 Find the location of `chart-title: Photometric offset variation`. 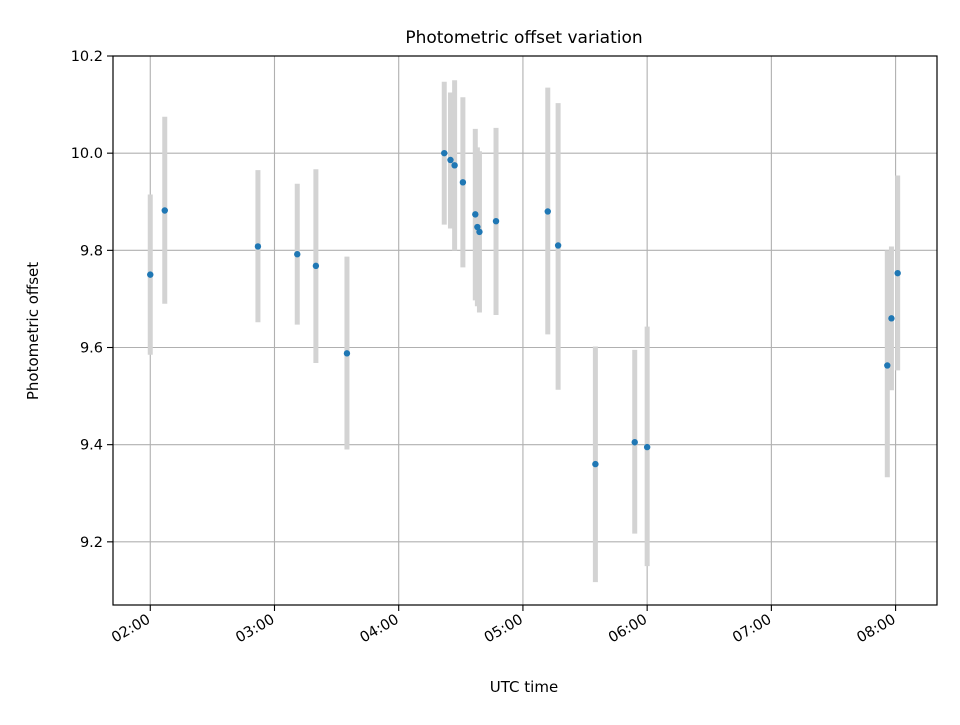

chart-title: Photometric offset variation is located at coordinates (523, 38).